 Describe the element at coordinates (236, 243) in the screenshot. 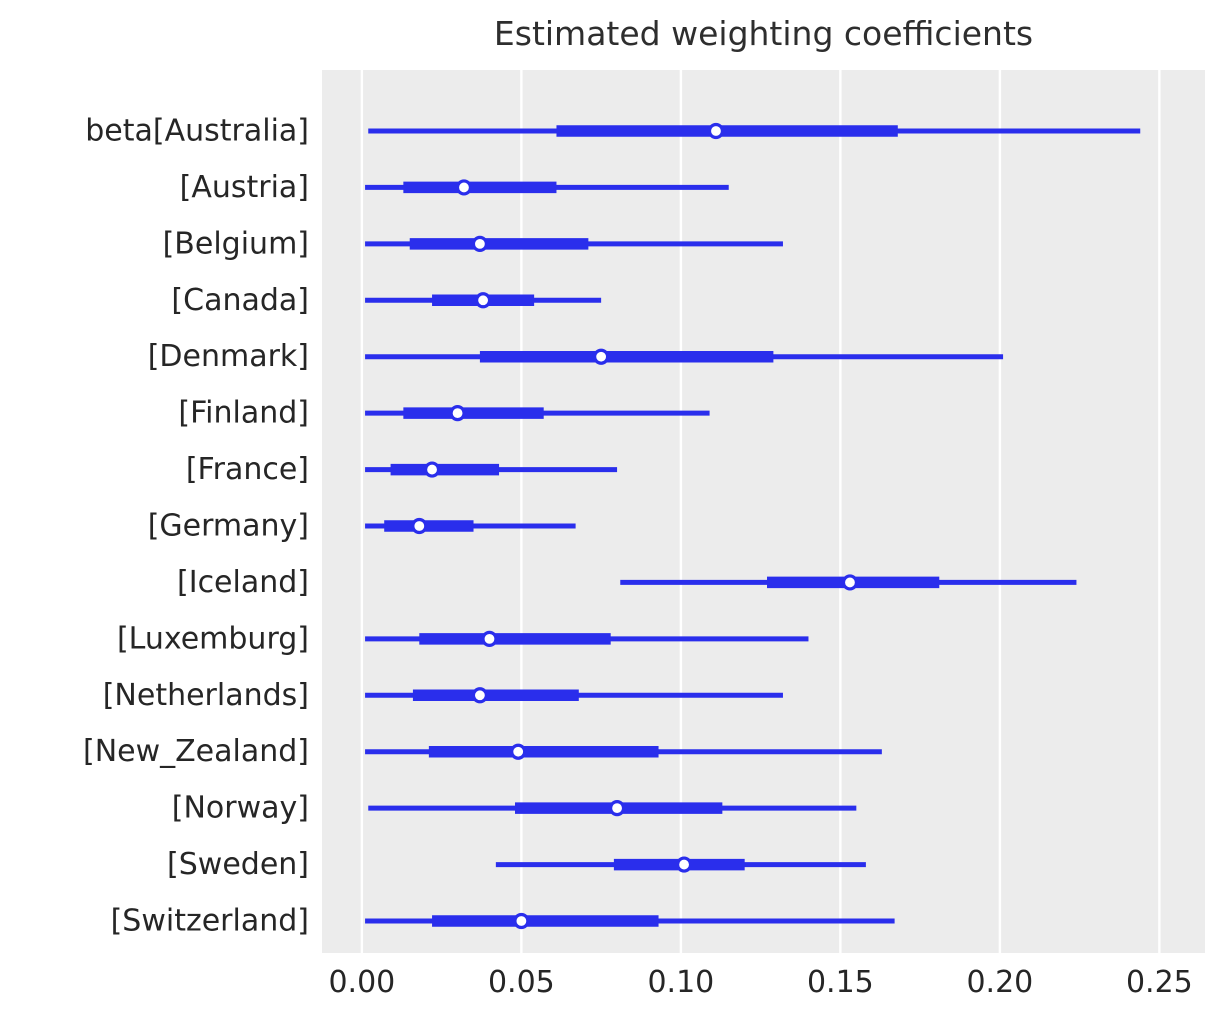

I see `y-tick-label: [Belgium]` at that location.